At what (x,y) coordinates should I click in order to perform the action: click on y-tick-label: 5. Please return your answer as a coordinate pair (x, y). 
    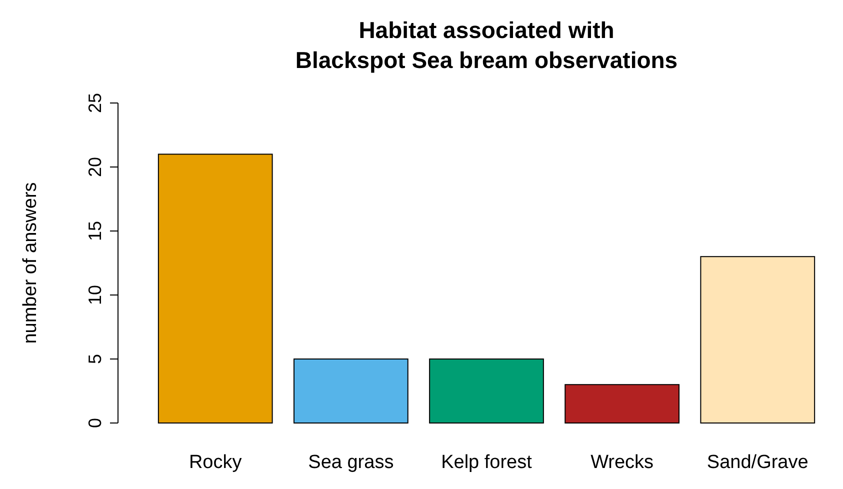
    Looking at the image, I should click on (95, 359).